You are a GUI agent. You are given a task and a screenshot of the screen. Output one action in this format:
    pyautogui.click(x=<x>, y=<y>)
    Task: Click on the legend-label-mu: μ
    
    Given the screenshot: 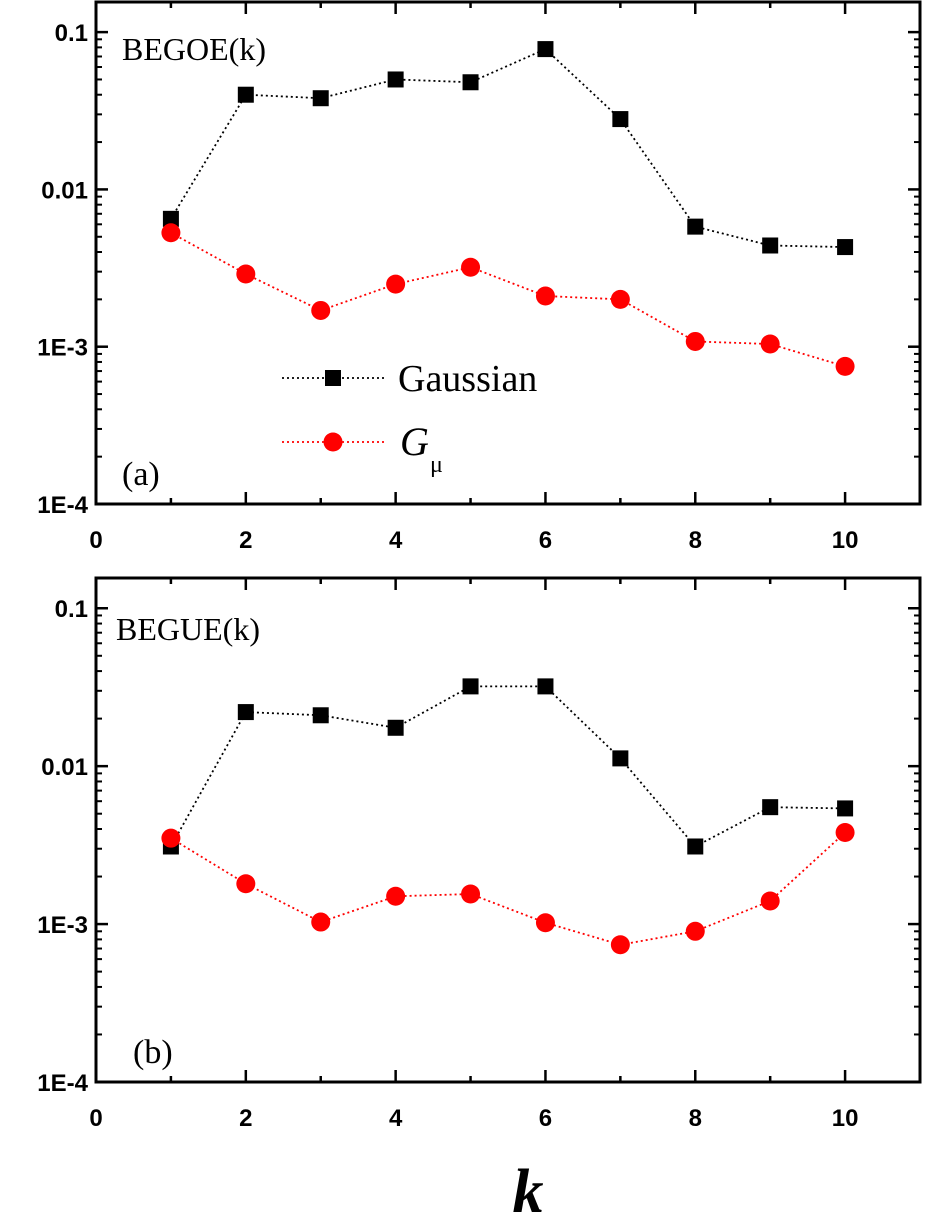 What is the action you would take?
    pyautogui.click(x=436, y=465)
    